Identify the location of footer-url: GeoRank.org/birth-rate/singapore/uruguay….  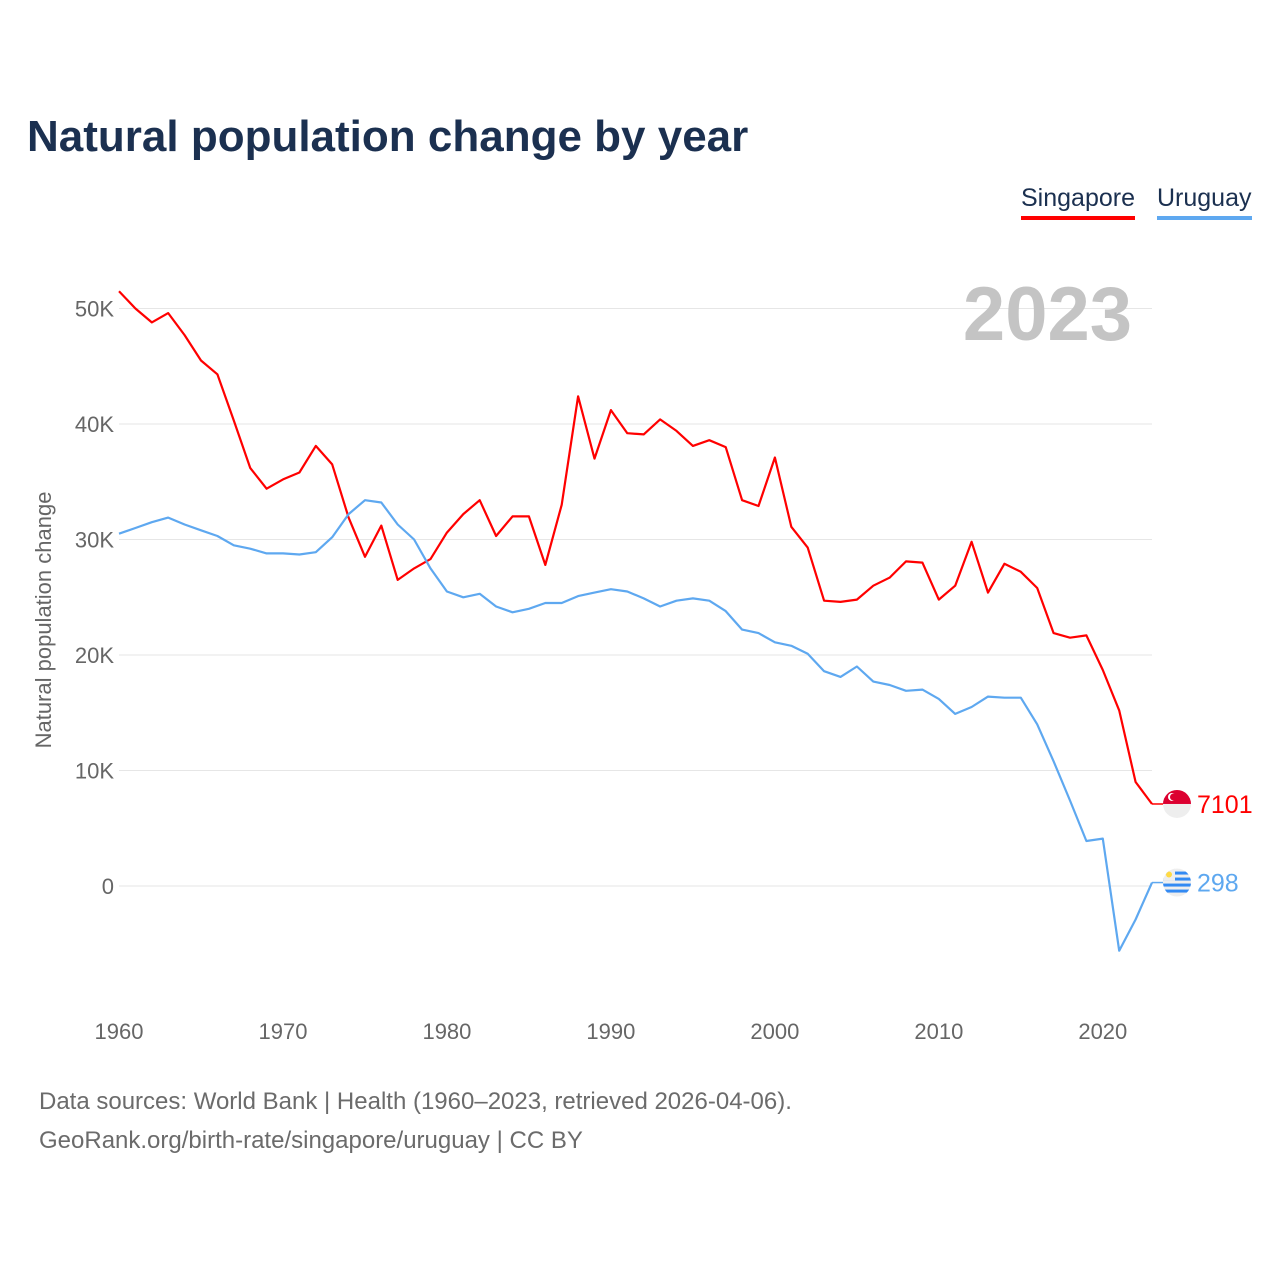
(311, 1140).